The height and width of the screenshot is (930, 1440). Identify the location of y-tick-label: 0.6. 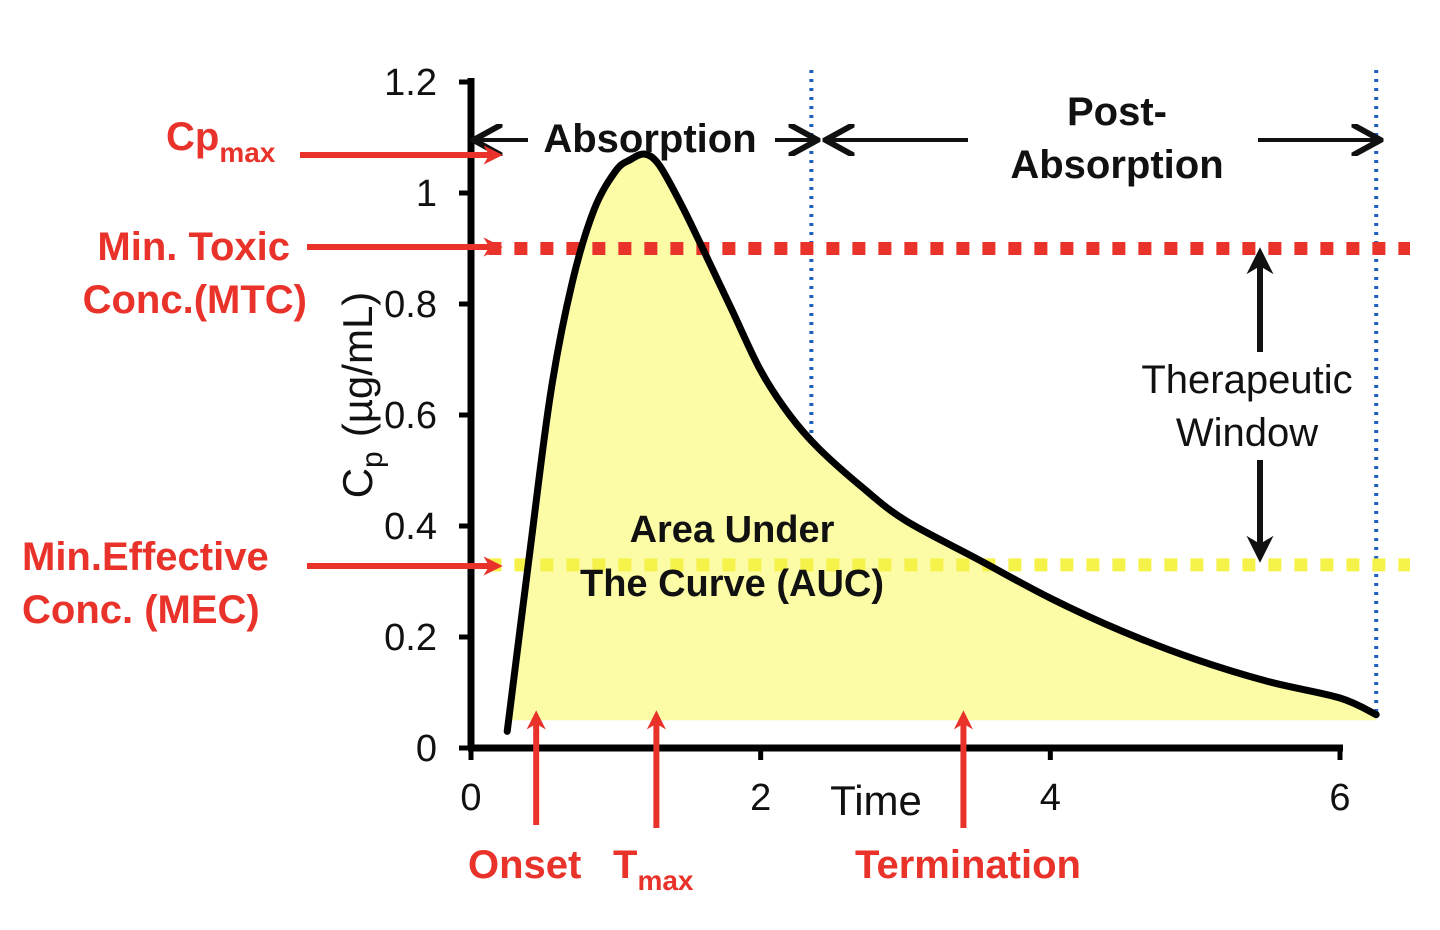
(410, 416).